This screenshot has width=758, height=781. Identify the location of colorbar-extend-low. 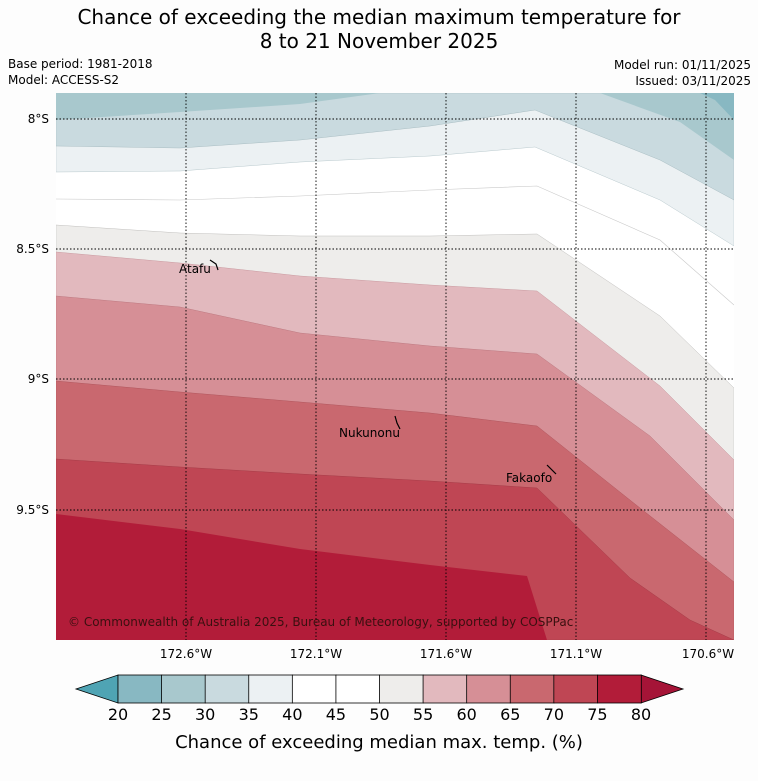
(96, 689).